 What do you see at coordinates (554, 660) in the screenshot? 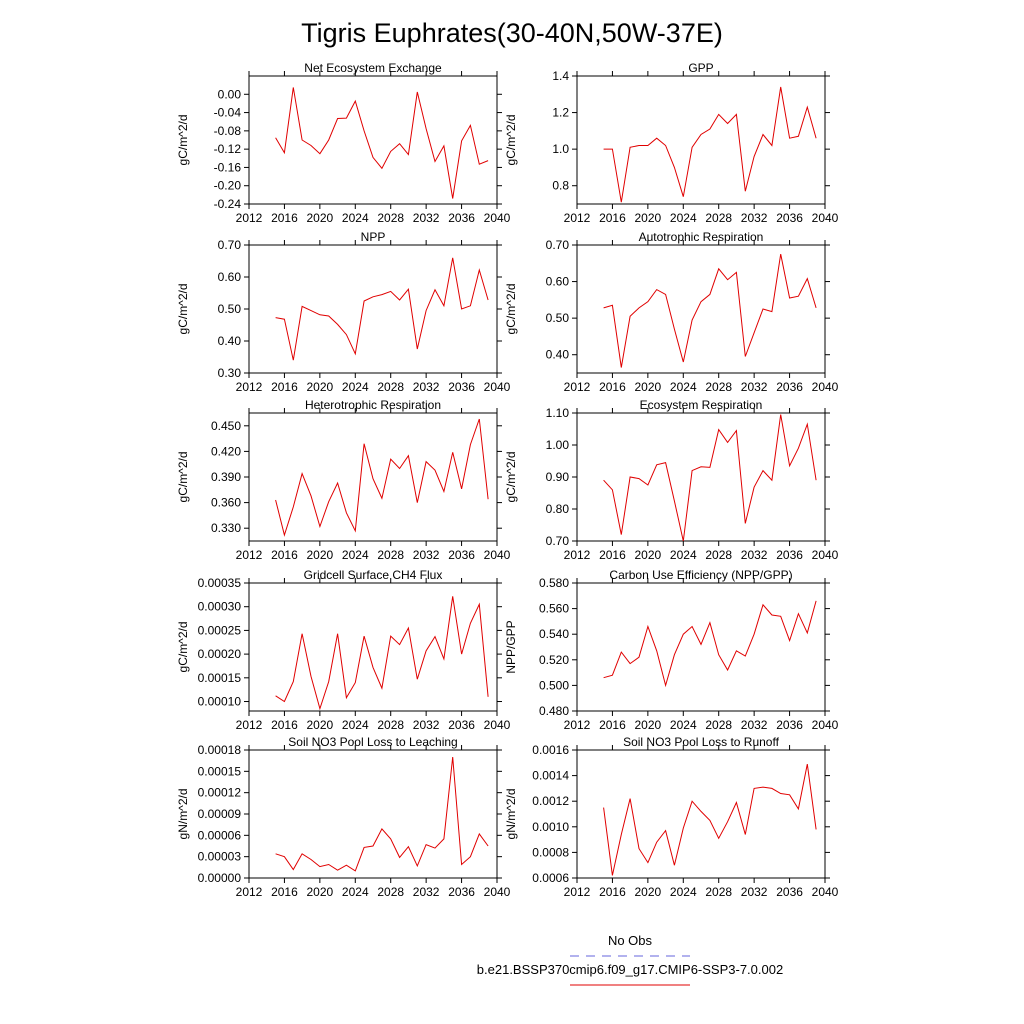
I see `y-tick-label: 0.520` at bounding box center [554, 660].